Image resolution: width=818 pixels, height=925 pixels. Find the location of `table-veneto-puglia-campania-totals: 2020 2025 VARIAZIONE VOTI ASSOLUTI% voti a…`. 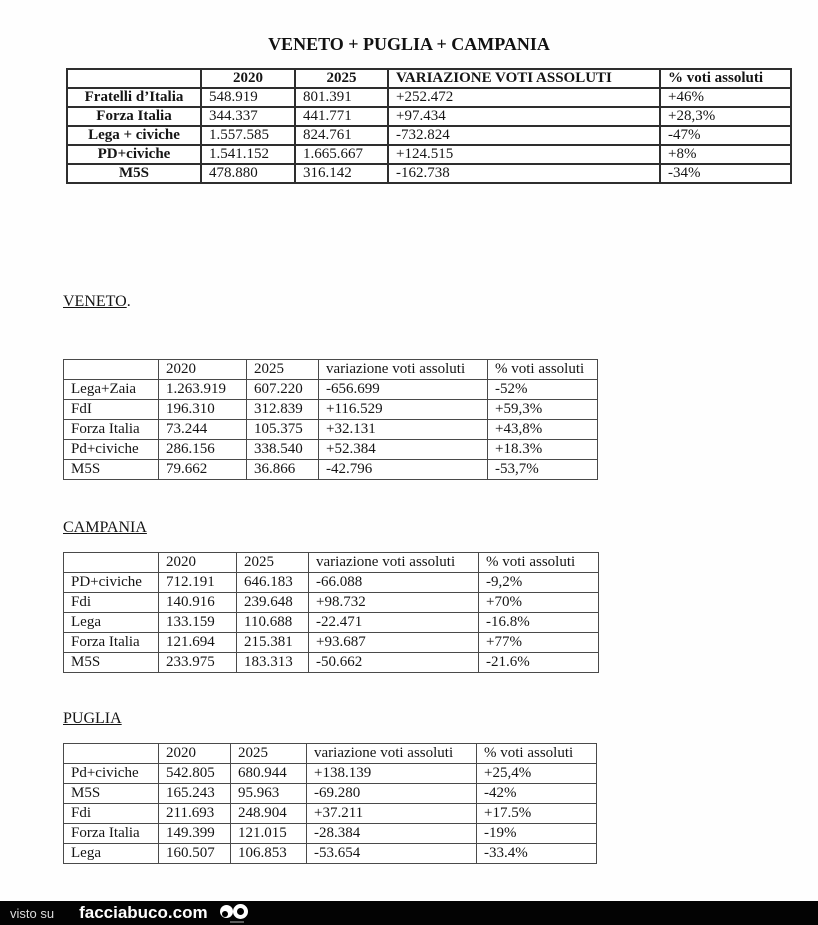

table-veneto-puglia-campania-totals: 2020 2025 VARIAZIONE VOTI ASSOLUTI% voti a… is located at coordinates (429, 126).